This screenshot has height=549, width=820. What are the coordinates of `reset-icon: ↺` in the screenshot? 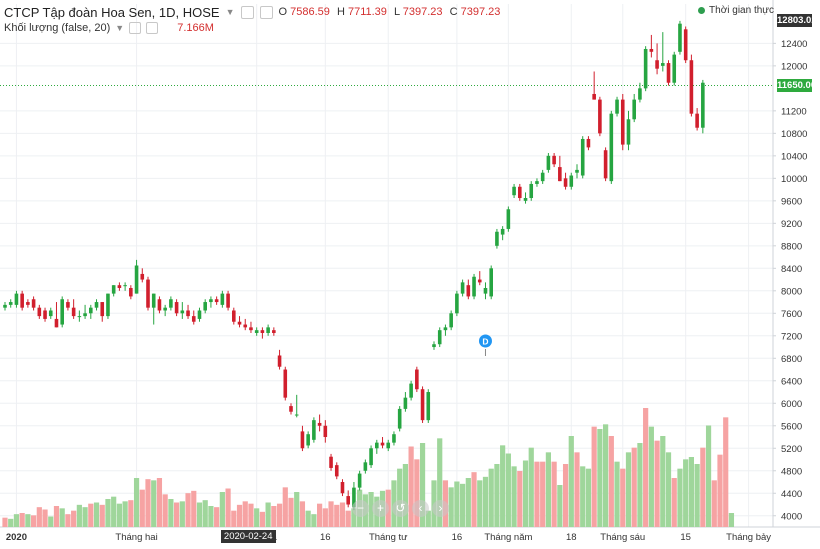 It's located at (400, 508).